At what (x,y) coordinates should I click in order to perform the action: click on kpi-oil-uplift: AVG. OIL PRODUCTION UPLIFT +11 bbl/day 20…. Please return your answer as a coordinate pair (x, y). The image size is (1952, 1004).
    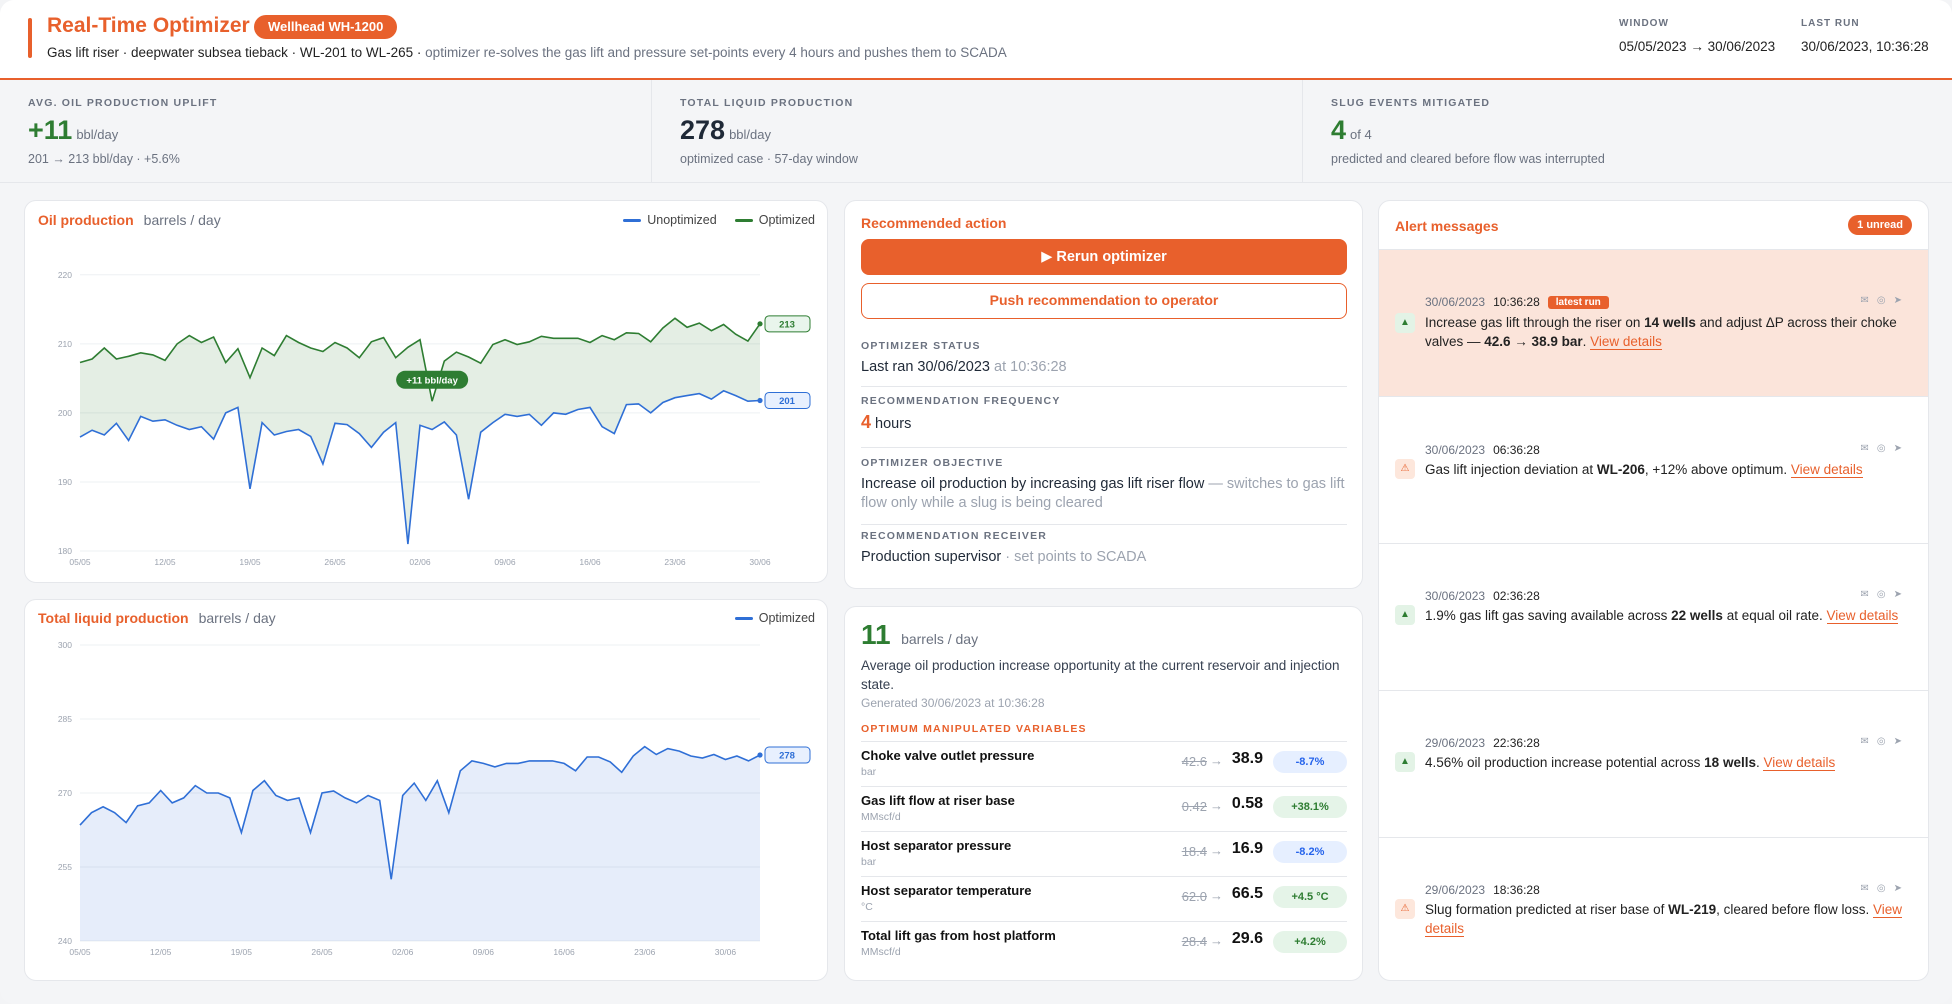
    Looking at the image, I should click on (325, 131).